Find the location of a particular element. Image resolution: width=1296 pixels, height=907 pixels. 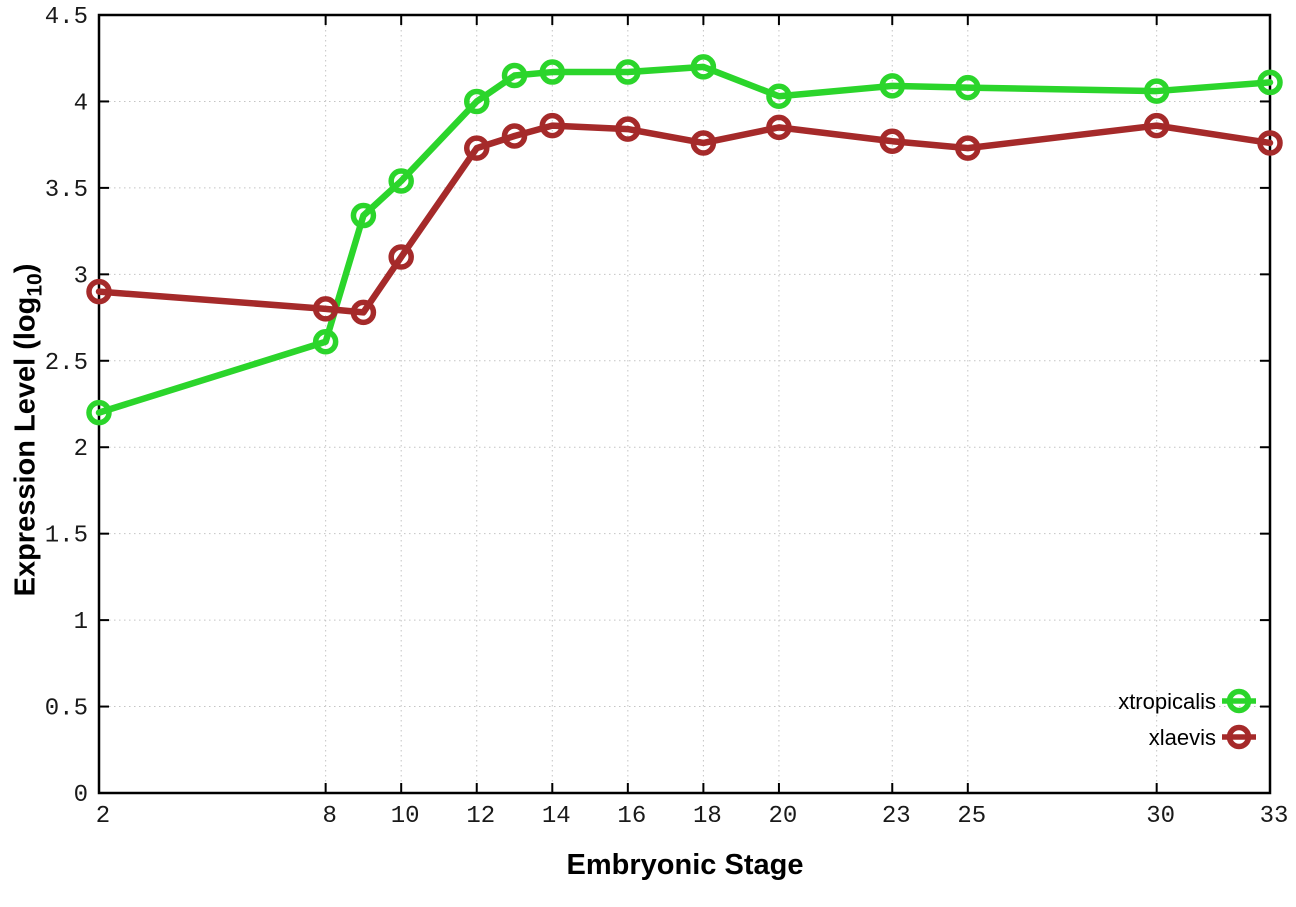

y-tick-label: 0 is located at coordinates (81, 795).